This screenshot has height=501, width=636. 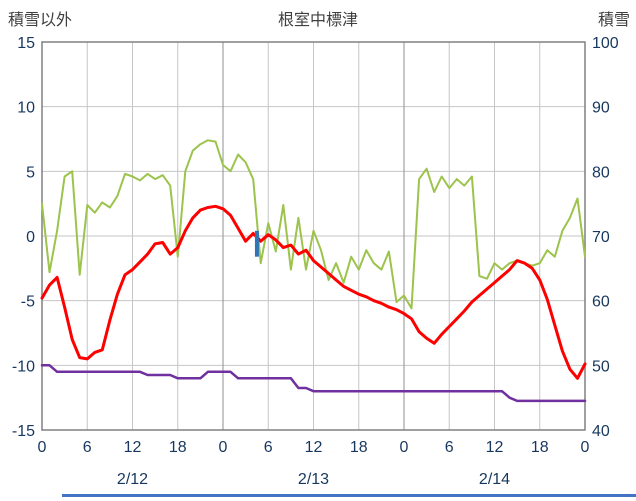 What do you see at coordinates (256, 243) in the screenshot?
I see `blue-bar` at bounding box center [256, 243].